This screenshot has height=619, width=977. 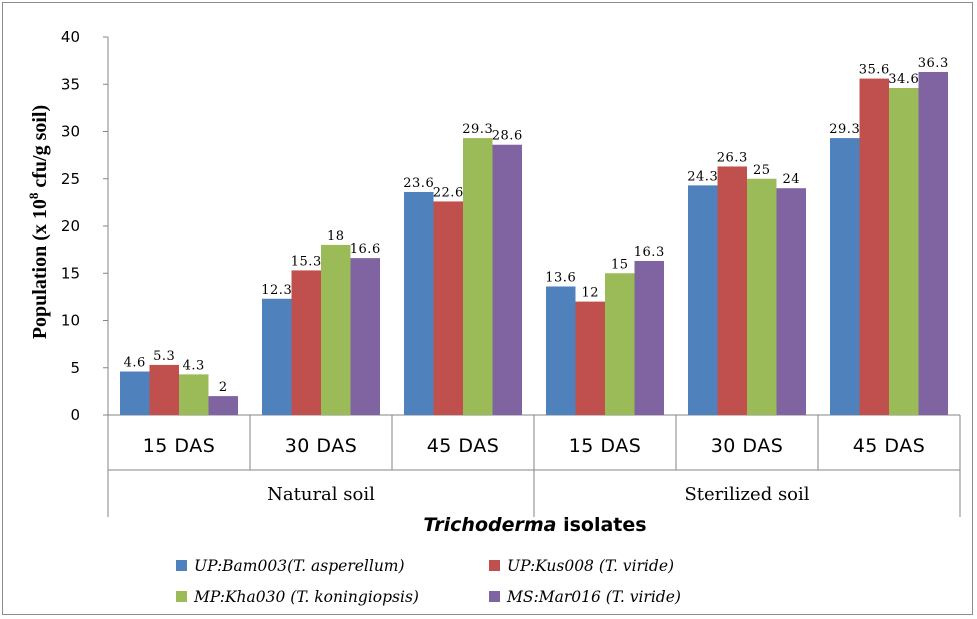 What do you see at coordinates (306, 261) in the screenshot?
I see `bar-value-label: 15.3` at bounding box center [306, 261].